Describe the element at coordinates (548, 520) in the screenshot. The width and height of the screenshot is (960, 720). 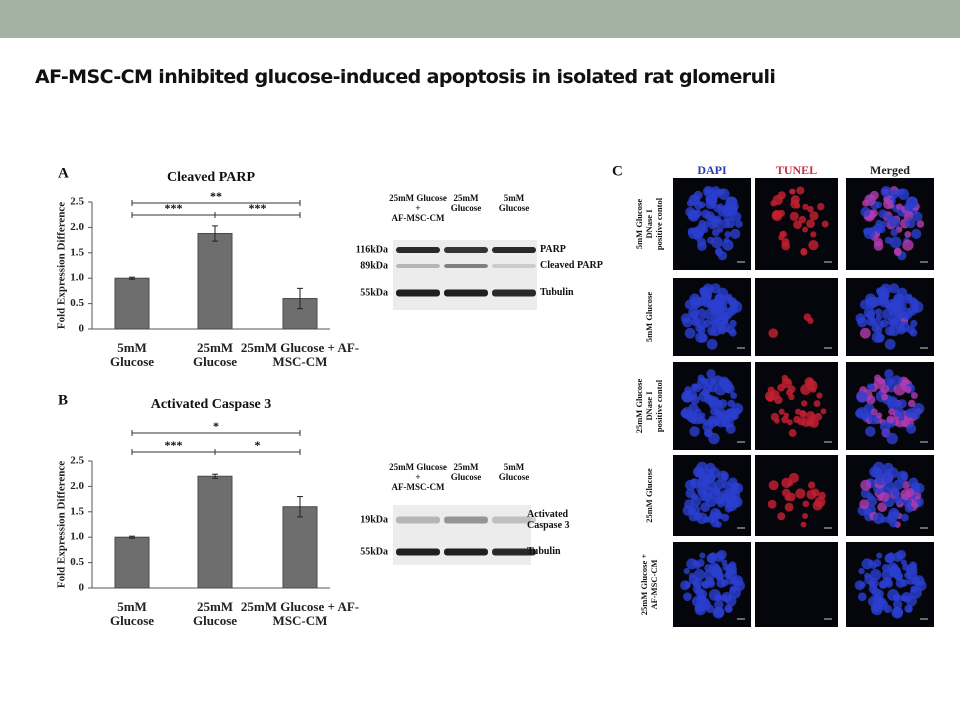
I see `band-protein: Activated Caspase 3` at that location.